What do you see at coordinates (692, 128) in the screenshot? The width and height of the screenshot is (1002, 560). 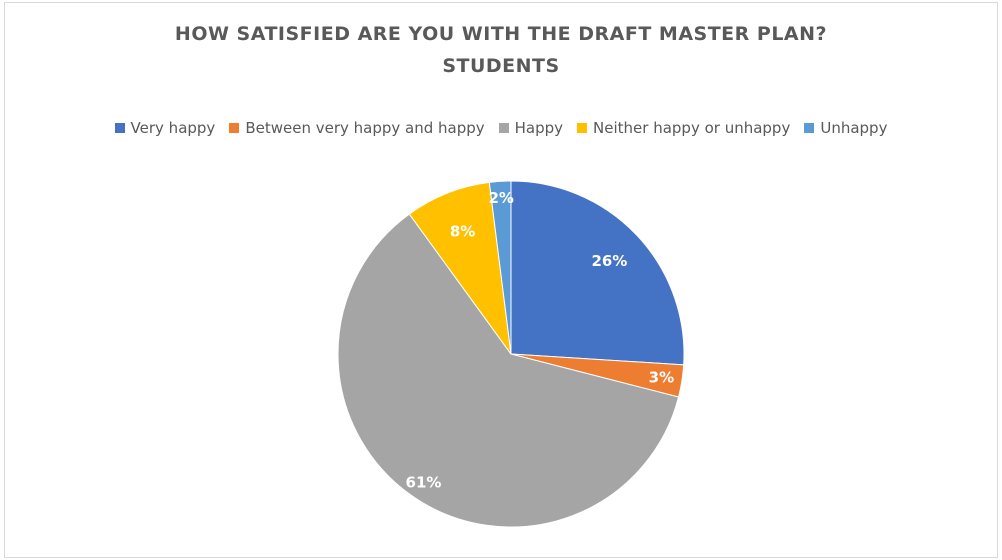 I see `legend-label-neither-happy-or-unhappy: Neither happy or unhappy` at bounding box center [692, 128].